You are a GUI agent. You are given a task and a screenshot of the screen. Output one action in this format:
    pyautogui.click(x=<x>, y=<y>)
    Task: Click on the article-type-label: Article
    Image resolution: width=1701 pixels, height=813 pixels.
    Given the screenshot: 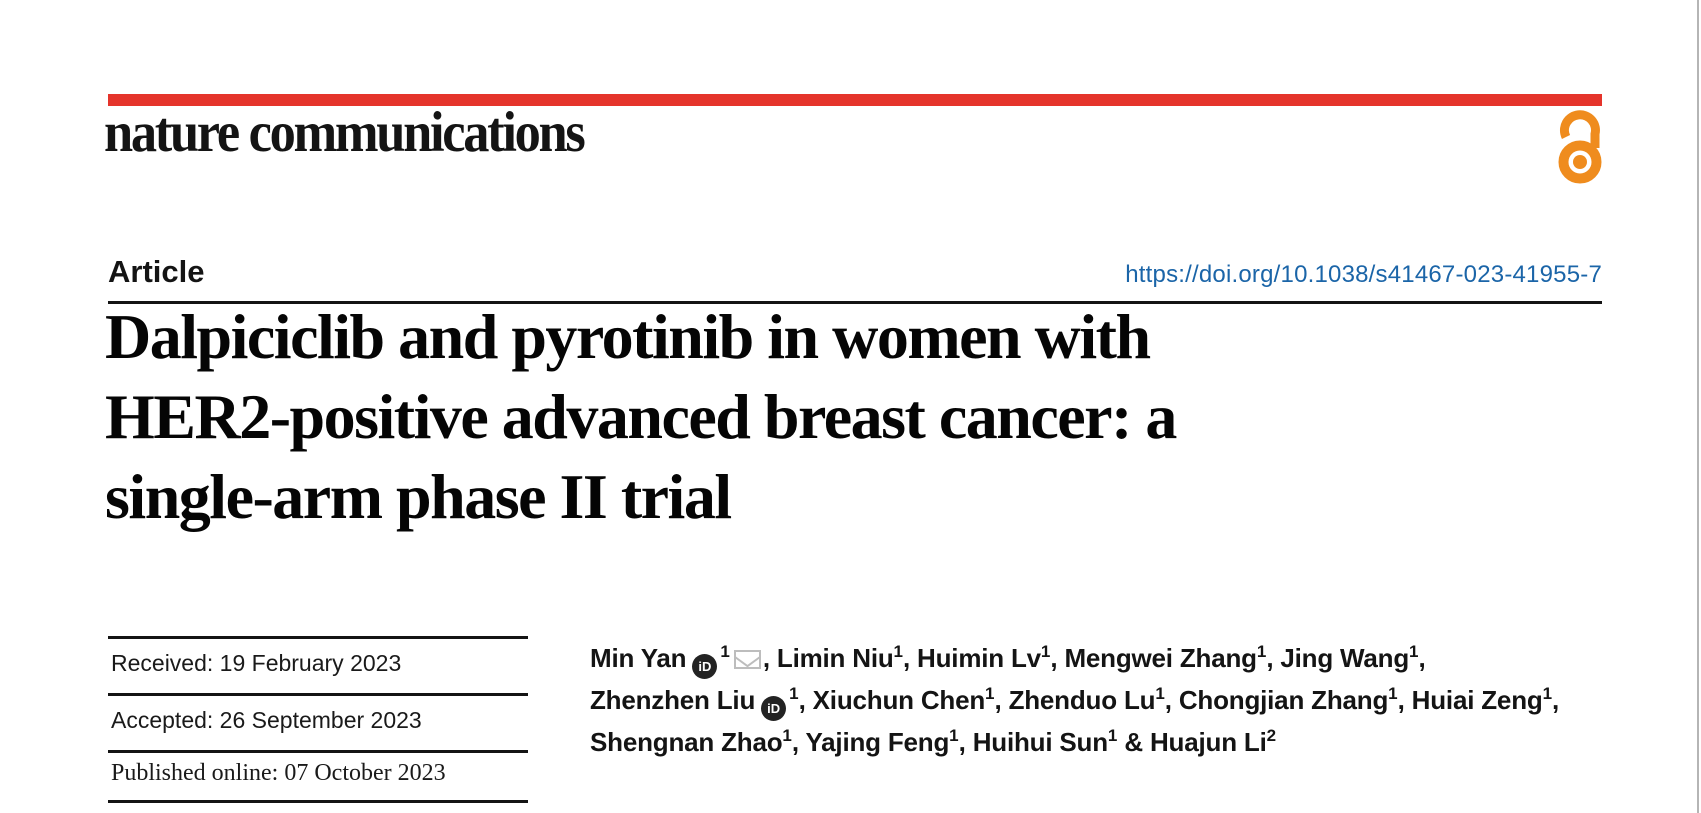 What is the action you would take?
    pyautogui.click(x=156, y=271)
    